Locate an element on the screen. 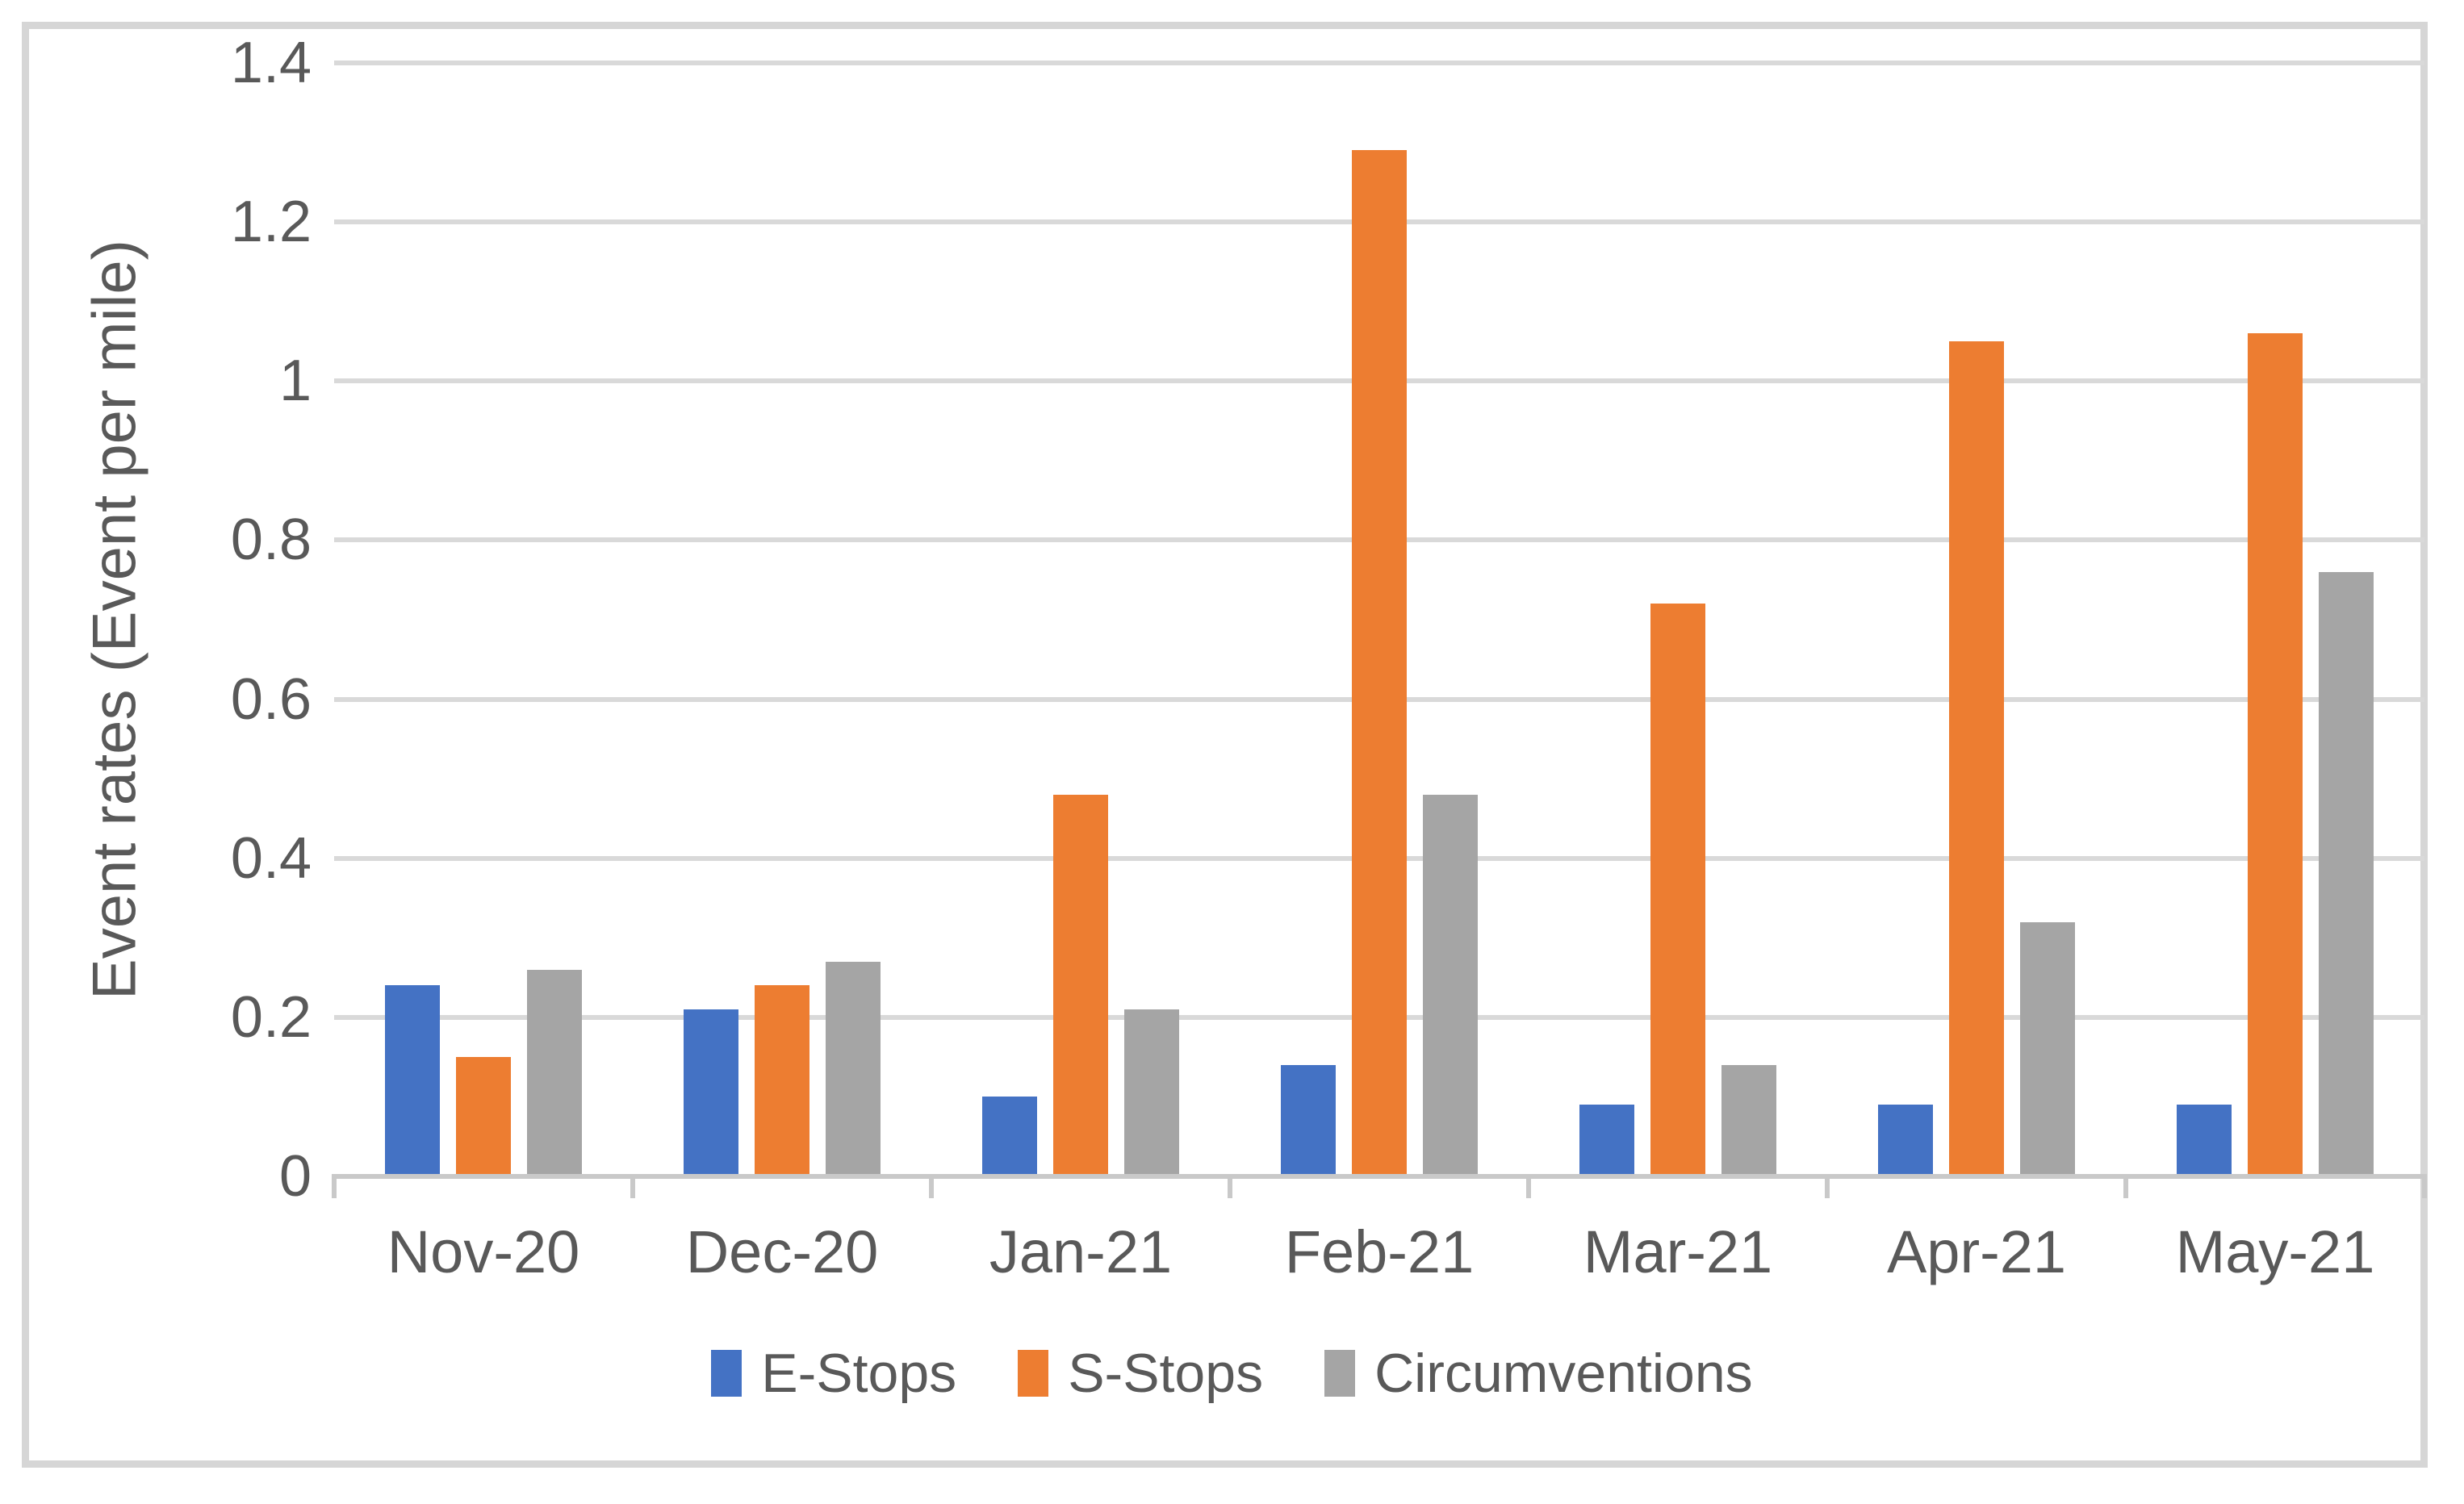  y-tick-label-1.4: 1.4 is located at coordinates (271, 63).